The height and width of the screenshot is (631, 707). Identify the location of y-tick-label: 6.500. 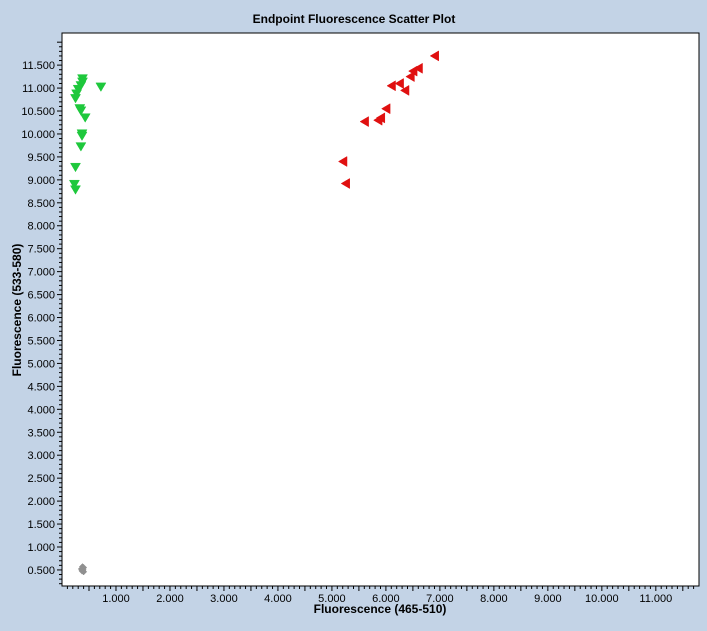
(41, 296).